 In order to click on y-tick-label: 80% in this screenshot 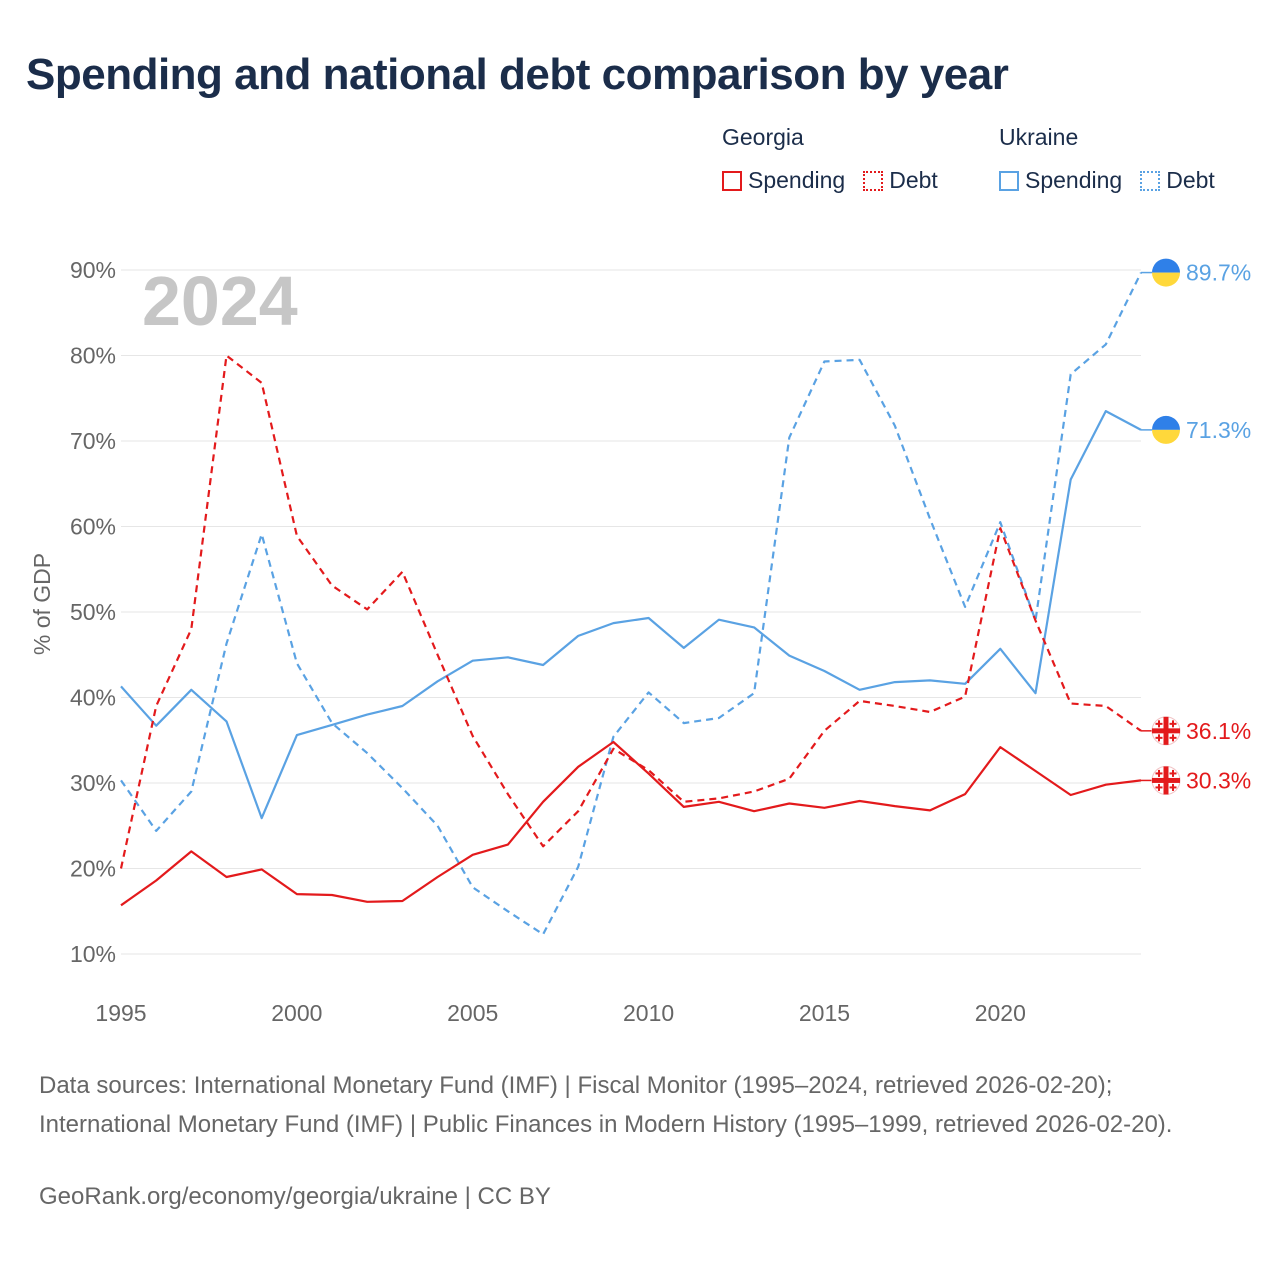, I will do `click(93, 356)`.